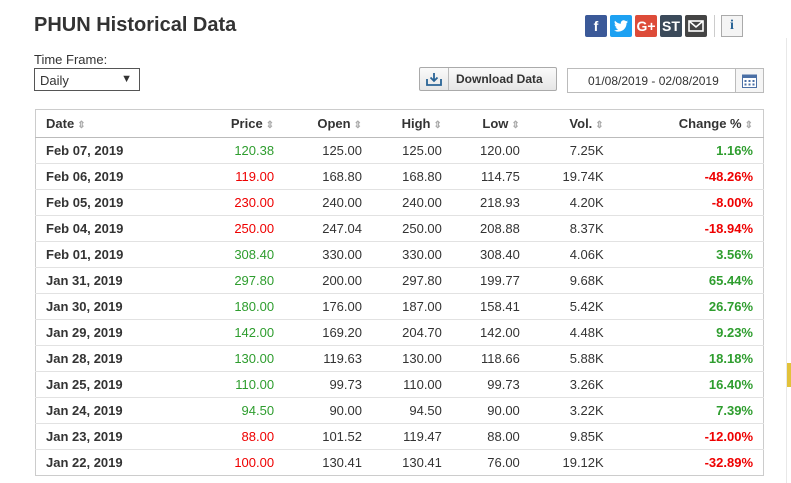 The height and width of the screenshot is (483, 791). I want to click on volume-cell: 3.26K, so click(571, 384).